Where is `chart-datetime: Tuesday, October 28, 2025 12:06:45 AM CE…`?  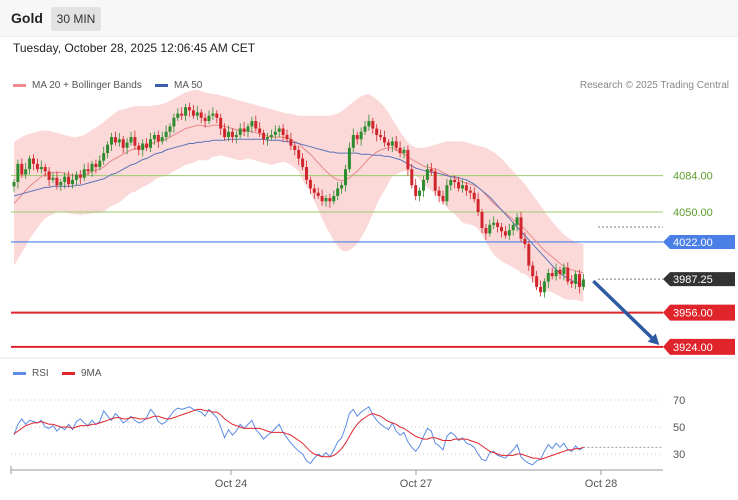 chart-datetime: Tuesday, October 28, 2025 12:06:45 AM CE… is located at coordinates (134, 48).